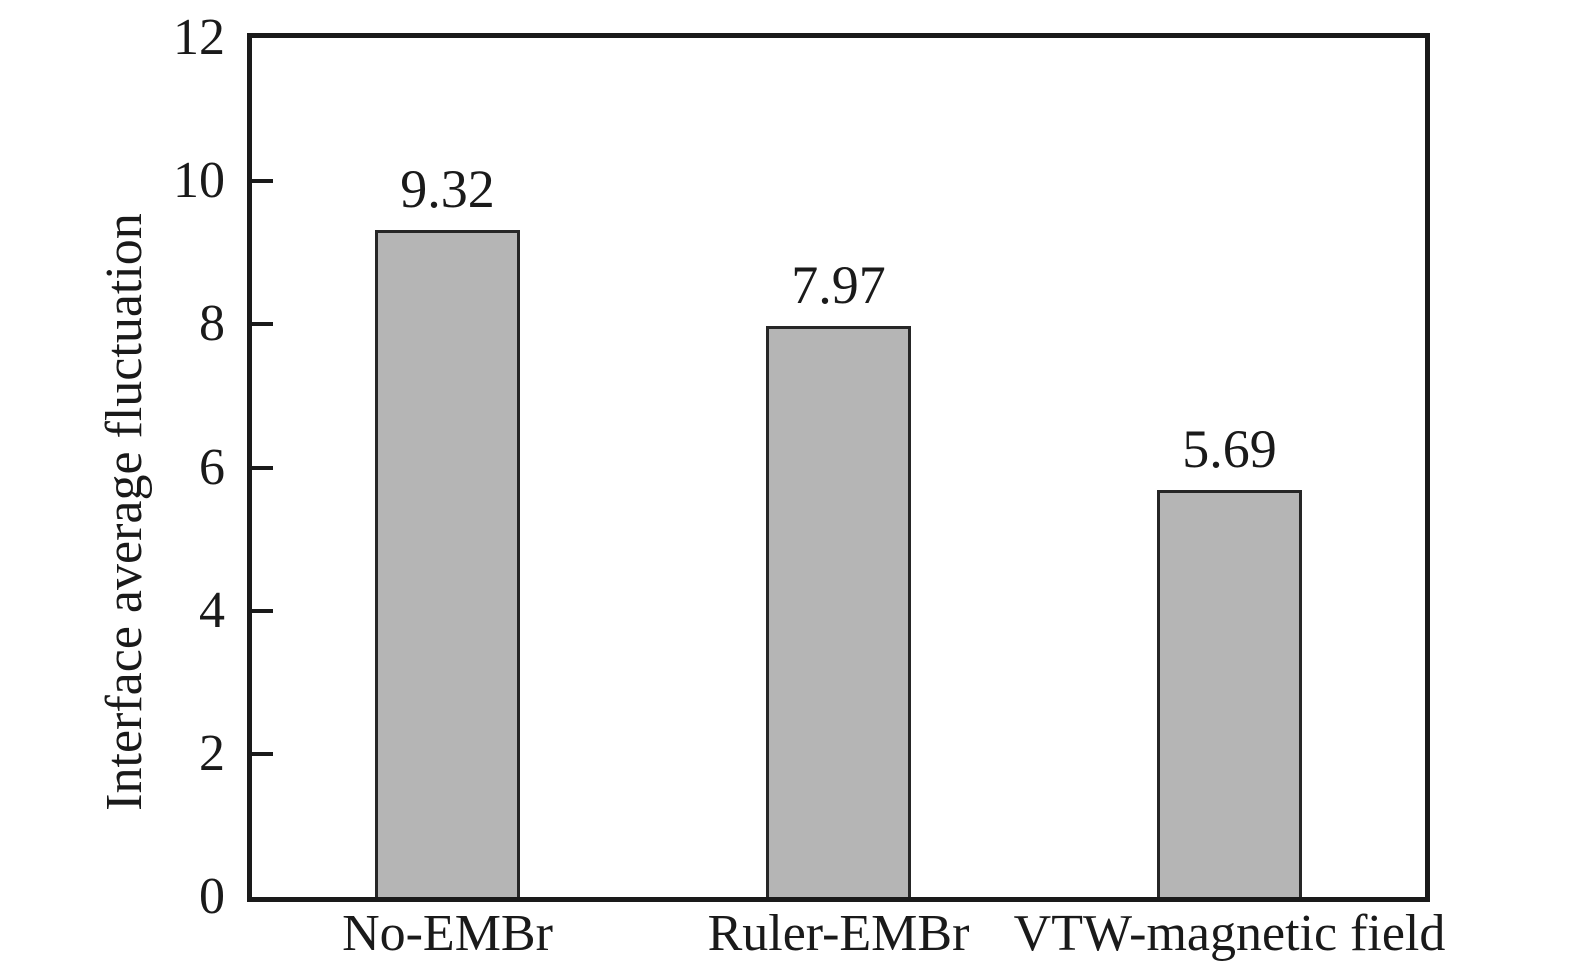 Image resolution: width=1575 pixels, height=980 pixels. What do you see at coordinates (447, 933) in the screenshot?
I see `x-axis-category-label: No-EMBr` at bounding box center [447, 933].